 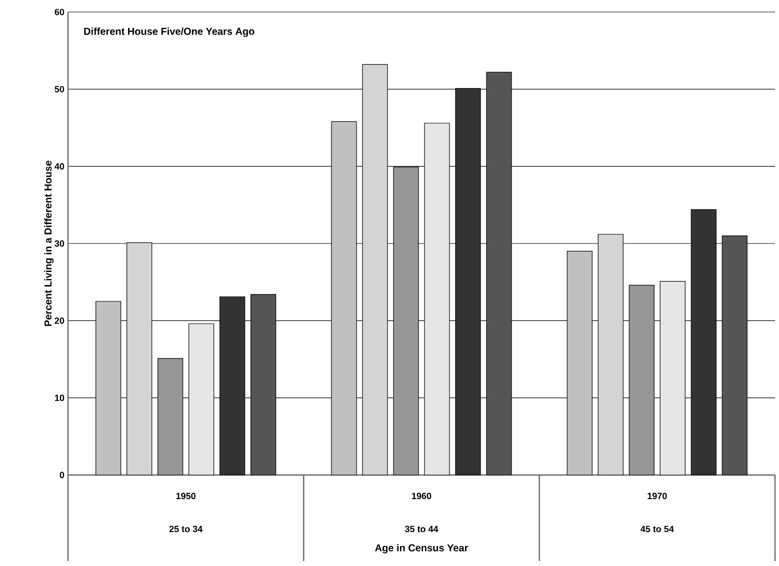 What do you see at coordinates (59, 12) in the screenshot?
I see `y-tick-label: 60` at bounding box center [59, 12].